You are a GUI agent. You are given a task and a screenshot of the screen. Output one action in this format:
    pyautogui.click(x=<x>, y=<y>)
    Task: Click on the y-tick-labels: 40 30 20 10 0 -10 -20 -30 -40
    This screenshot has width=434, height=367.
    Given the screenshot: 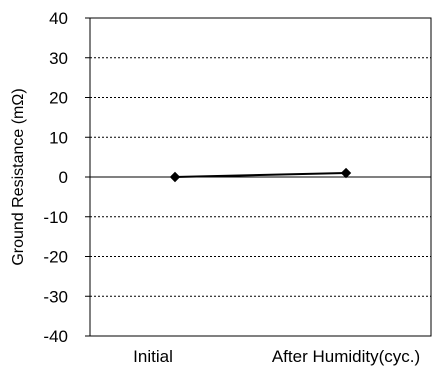 What is the action you would take?
    pyautogui.click(x=55, y=177)
    